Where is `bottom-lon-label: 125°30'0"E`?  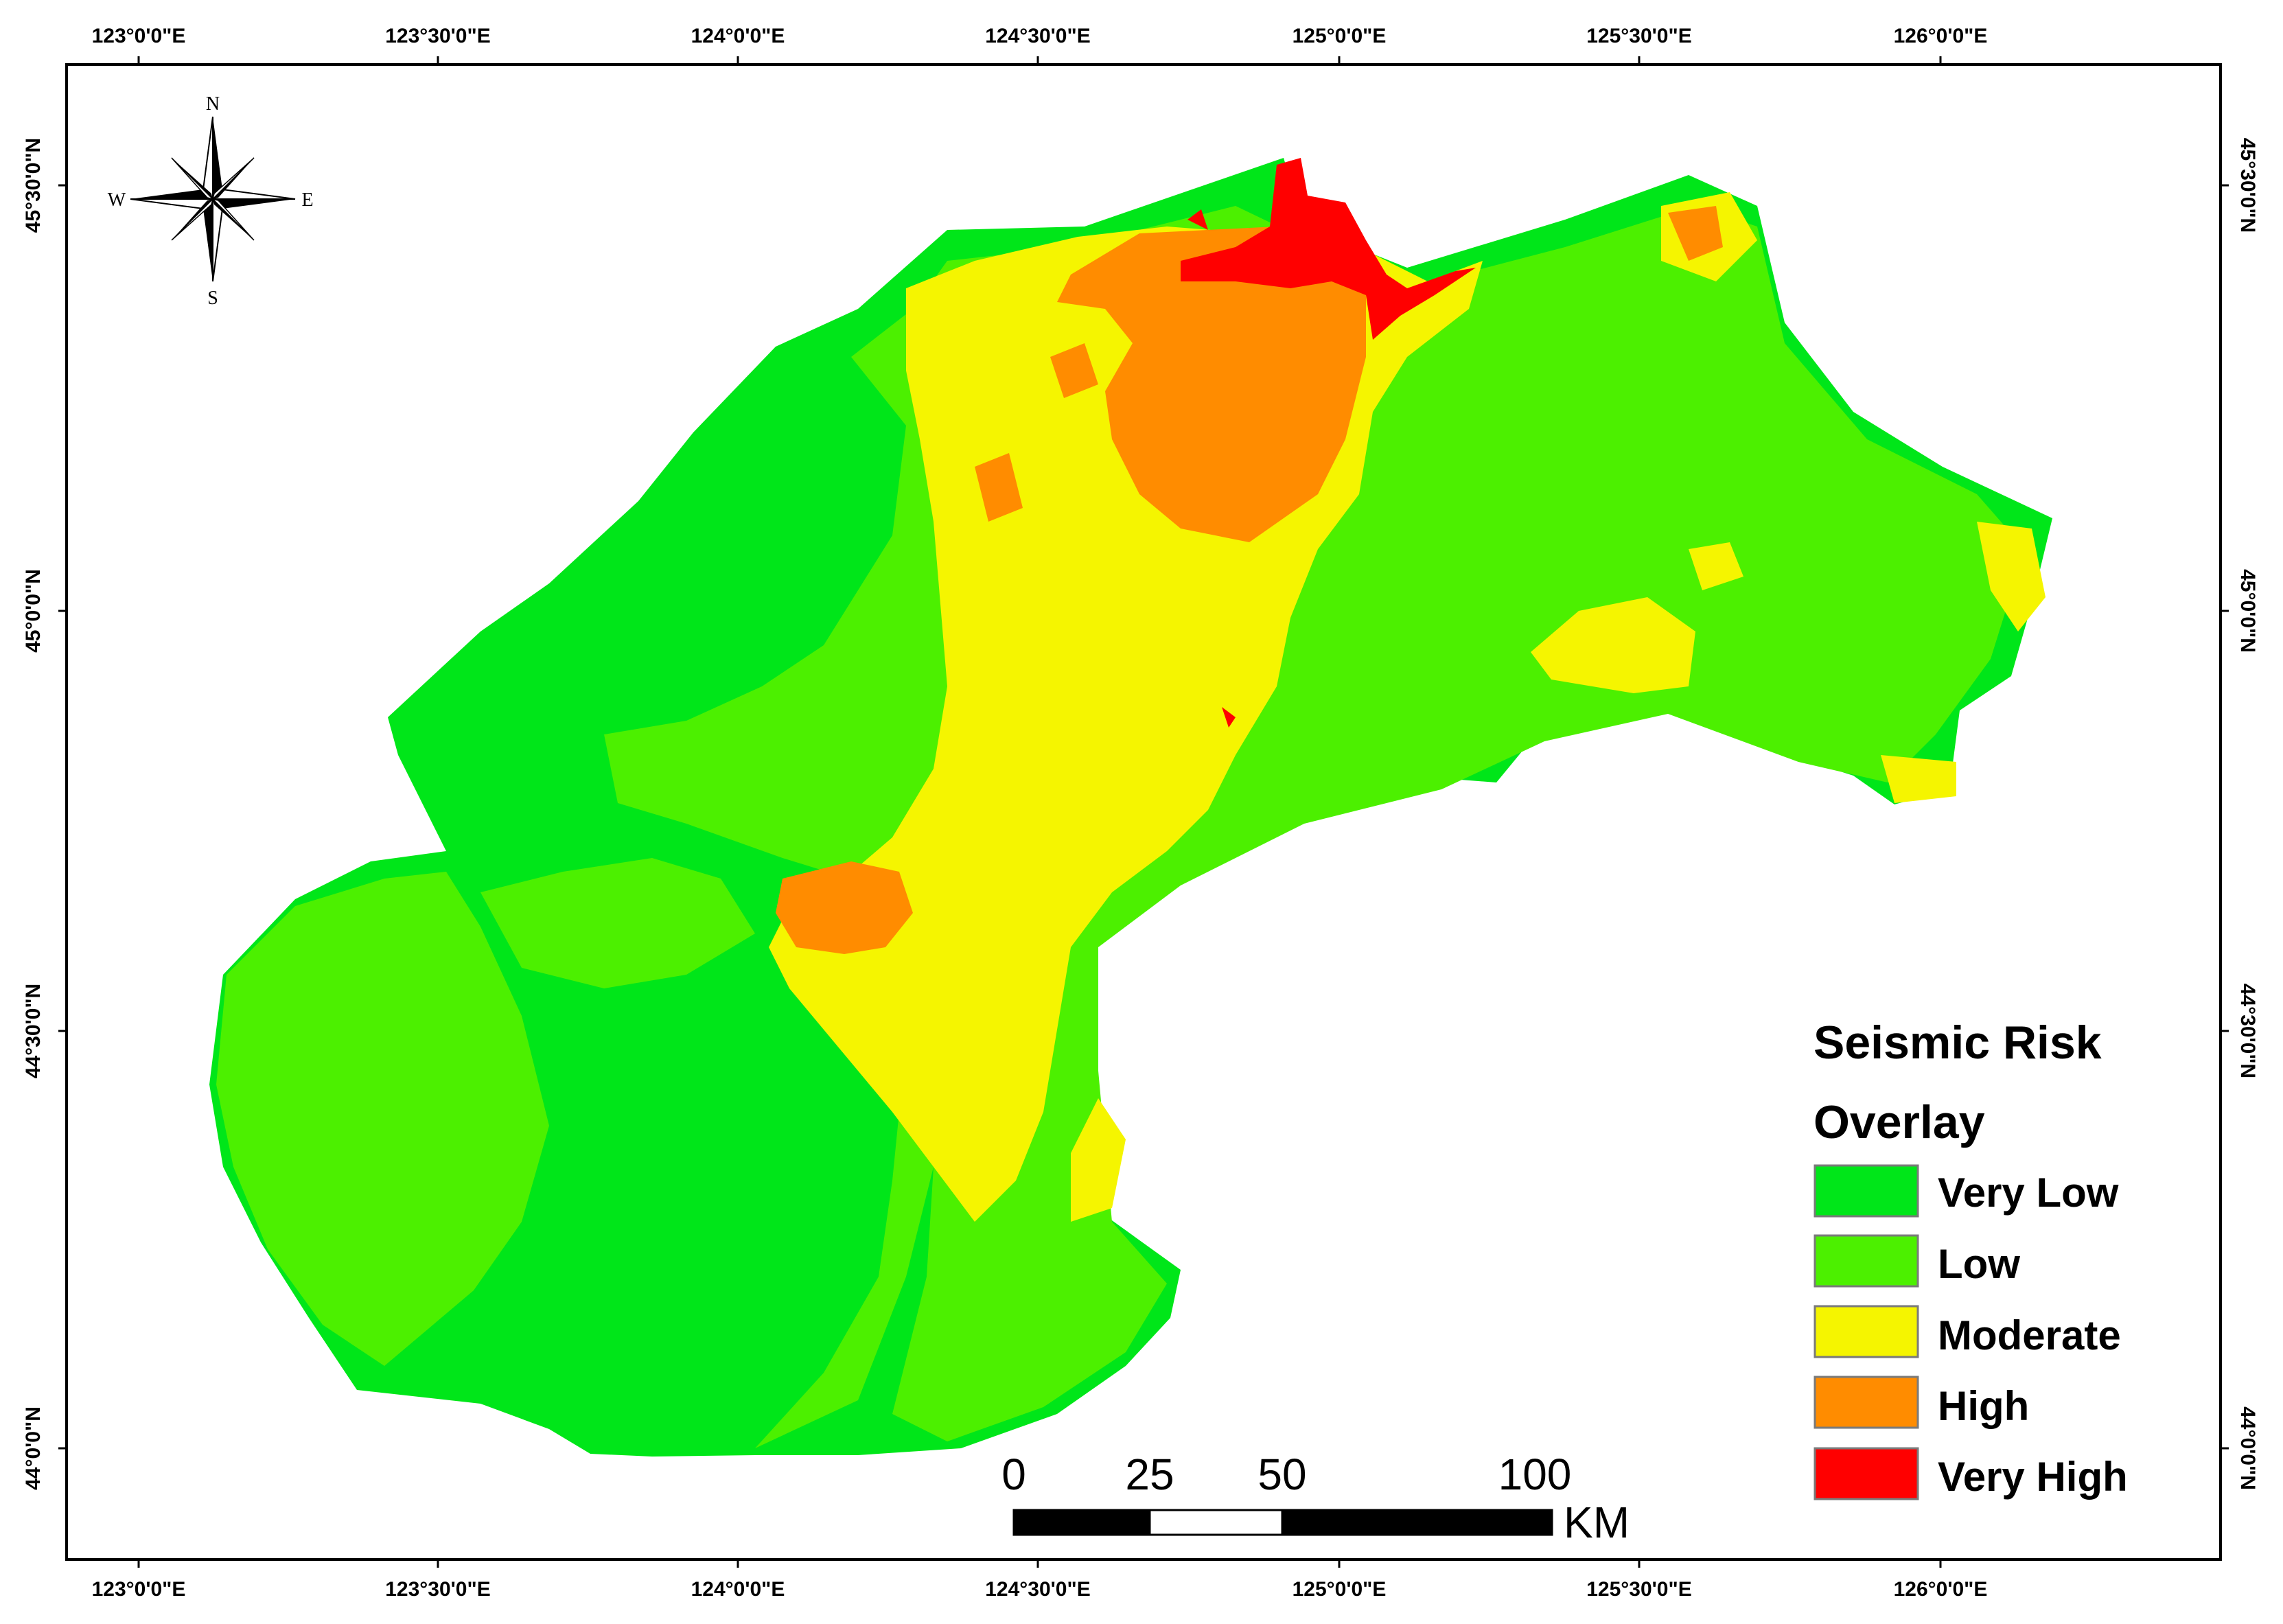 bottom-lon-label: 125°30'0"E is located at coordinates (1638, 1589).